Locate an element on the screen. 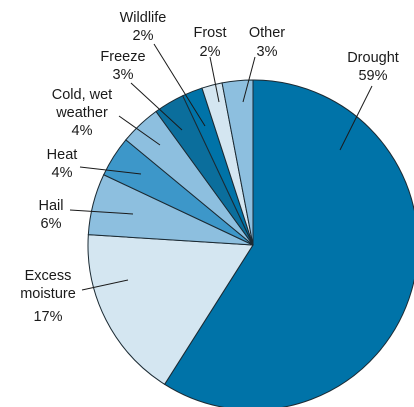 This screenshot has height=407, width=414. slice-value-label: 6% is located at coordinates (51, 224).